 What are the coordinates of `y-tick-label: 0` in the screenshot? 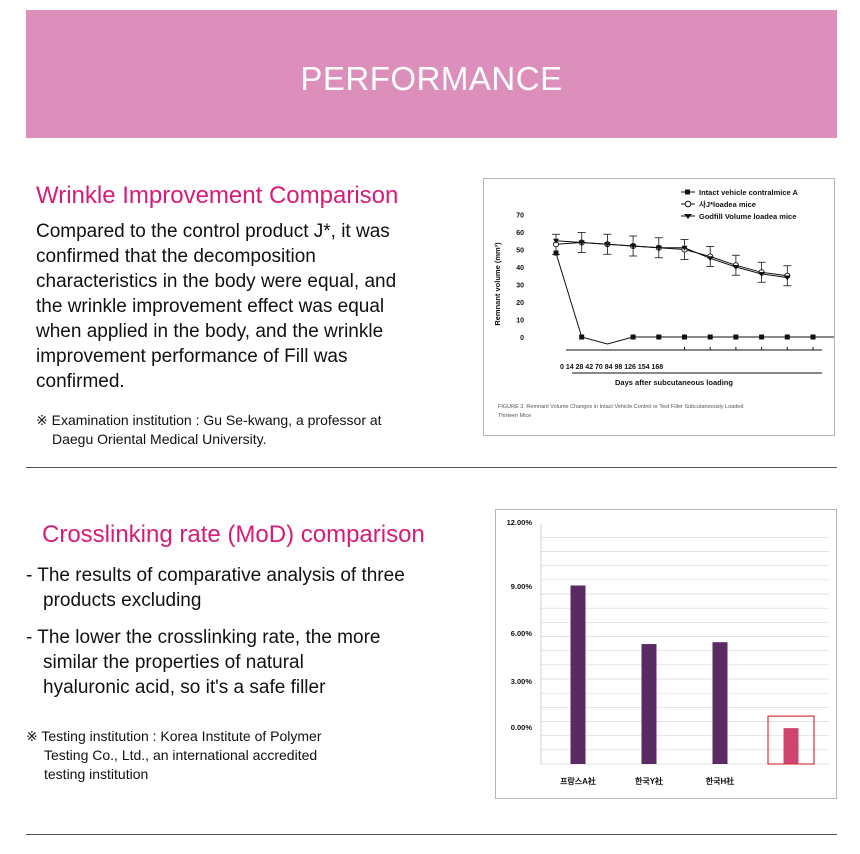 It's located at (522, 338).